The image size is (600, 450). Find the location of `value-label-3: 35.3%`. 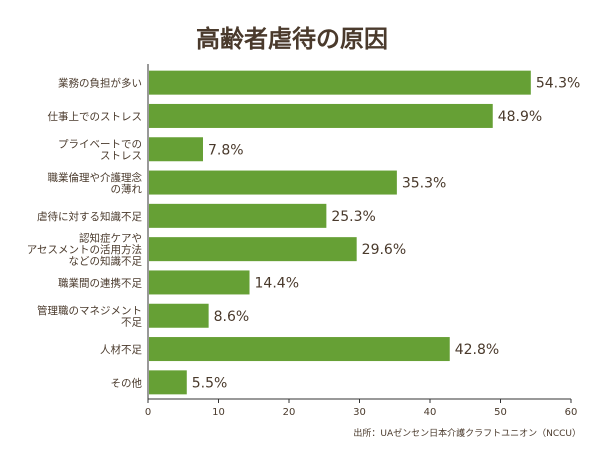

value-label-3: 35.3% is located at coordinates (424, 184).